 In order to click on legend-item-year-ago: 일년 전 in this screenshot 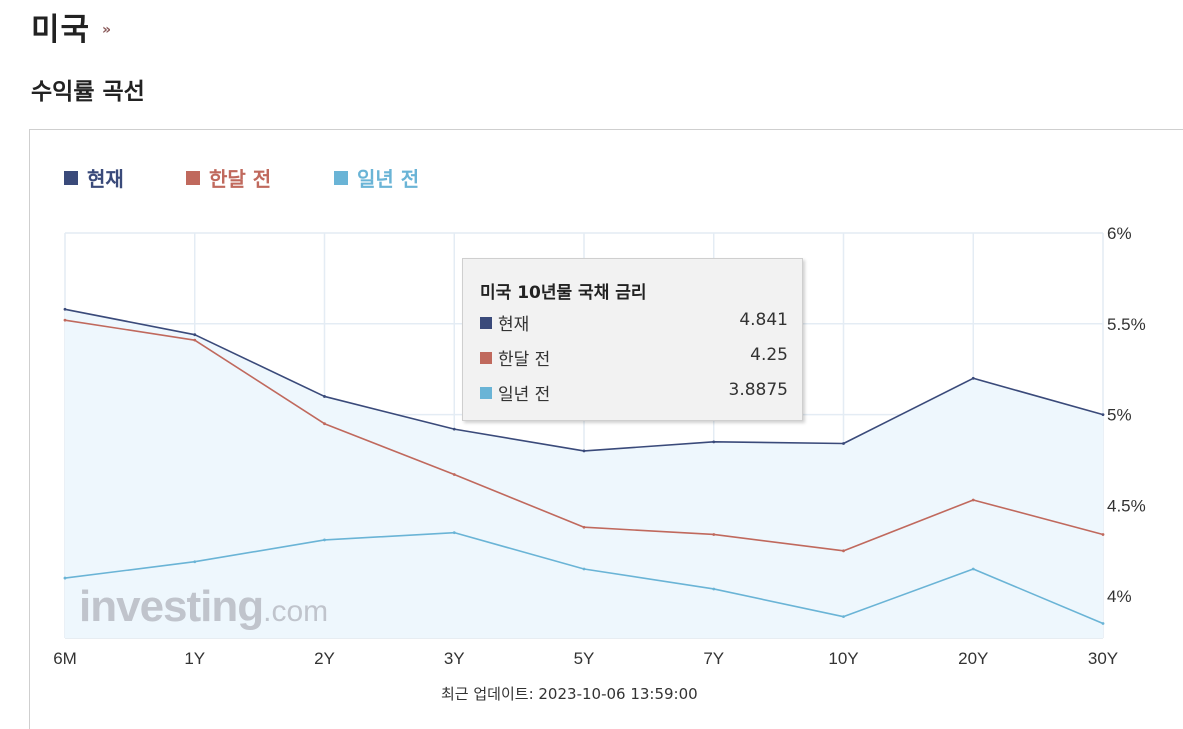, I will do `click(376, 177)`.